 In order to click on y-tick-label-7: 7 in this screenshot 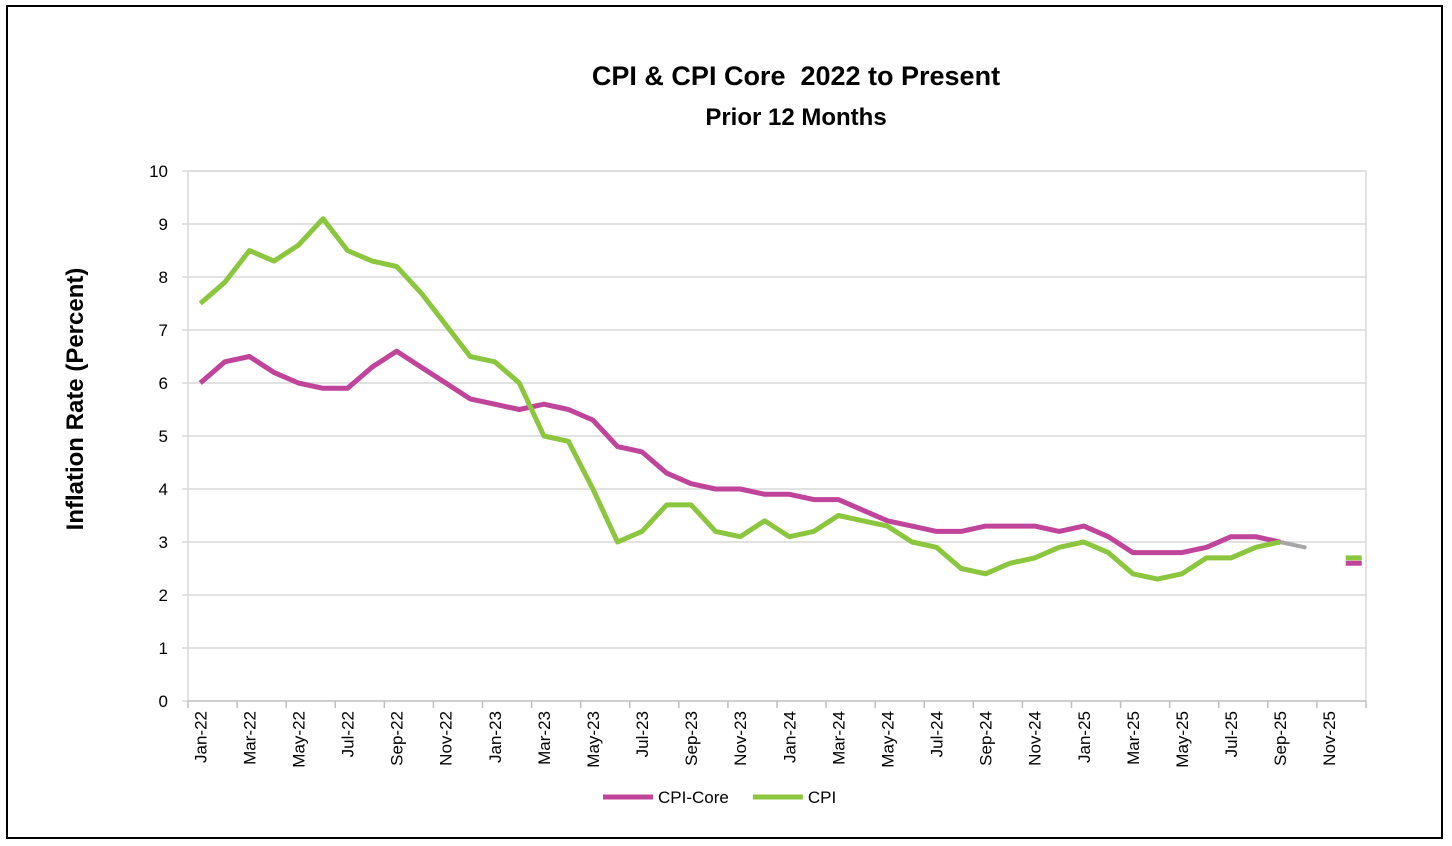, I will do `click(163, 330)`.